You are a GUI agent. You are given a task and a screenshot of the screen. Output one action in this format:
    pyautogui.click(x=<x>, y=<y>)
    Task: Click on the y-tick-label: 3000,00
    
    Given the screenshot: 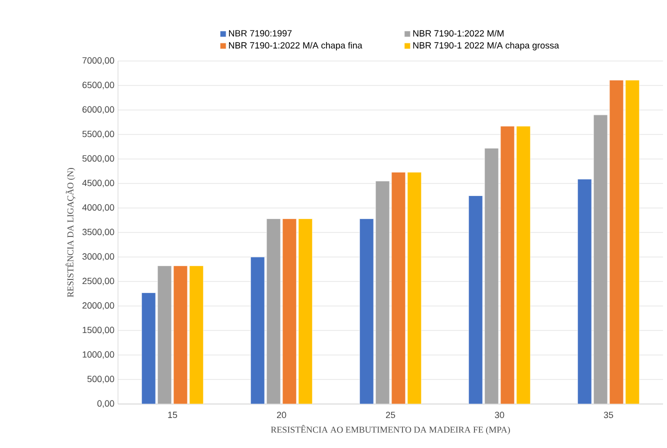 What is the action you would take?
    pyautogui.click(x=98, y=257)
    